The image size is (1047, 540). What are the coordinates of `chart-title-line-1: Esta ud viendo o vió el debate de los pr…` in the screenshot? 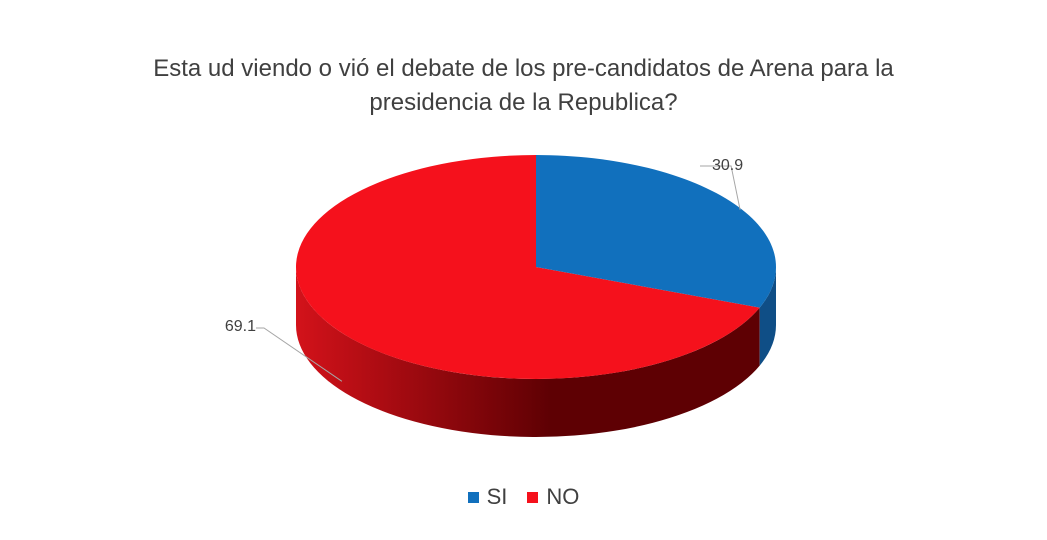 It's located at (523, 68).